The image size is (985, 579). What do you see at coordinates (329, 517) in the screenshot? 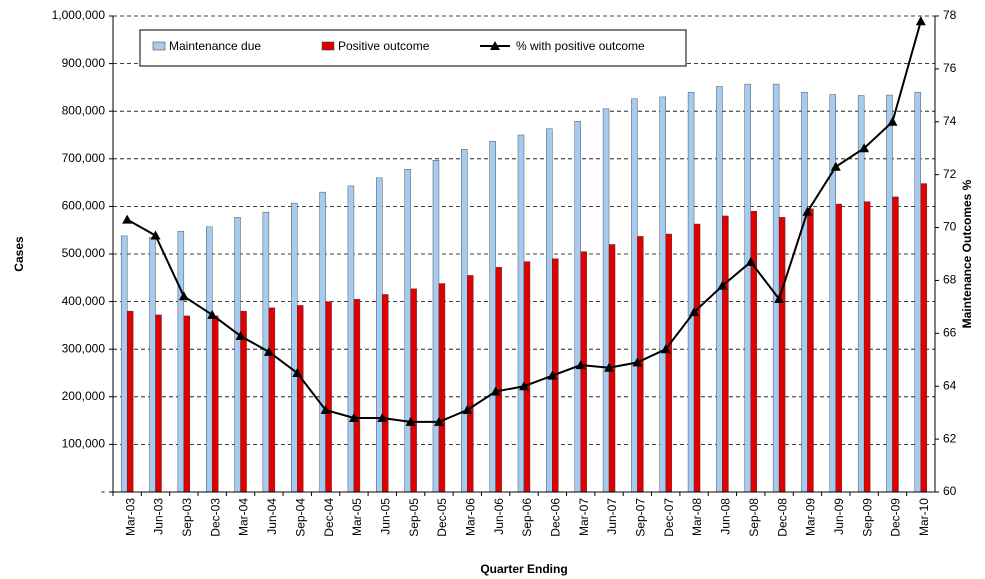
I see `x-tick-label: Dec-04` at bounding box center [329, 517].